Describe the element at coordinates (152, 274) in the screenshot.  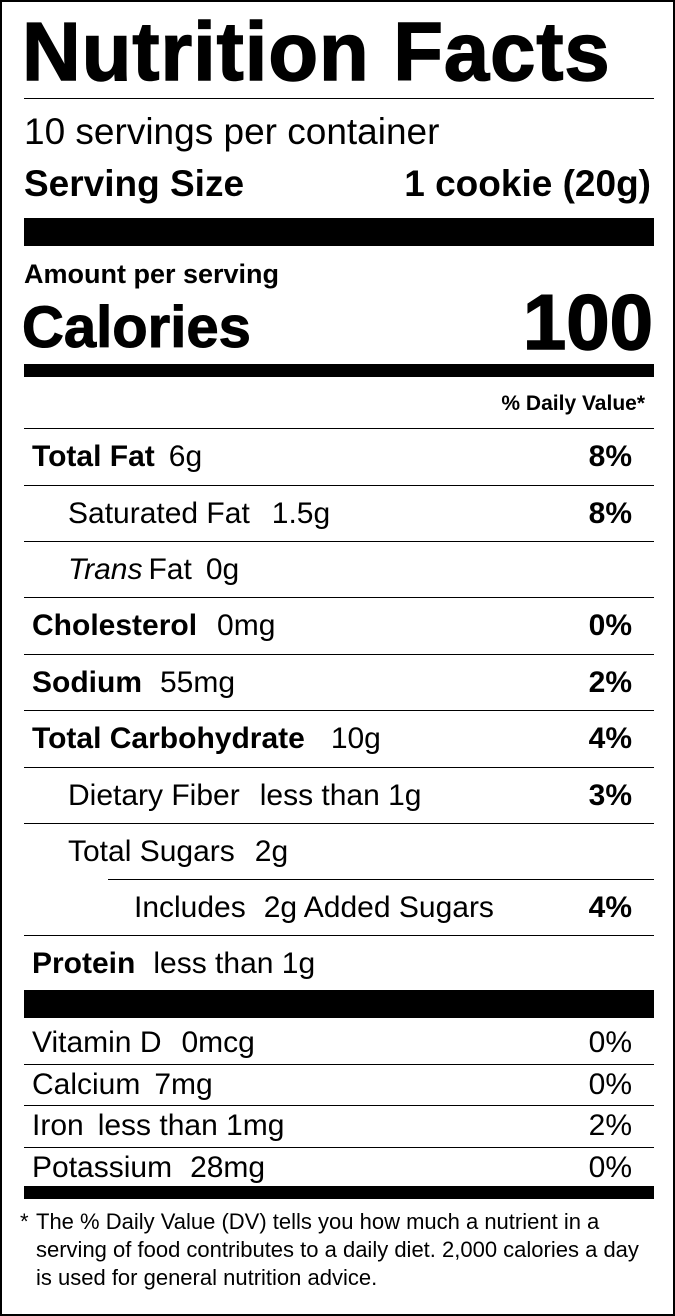
I see `amount-per-serving: Amount per serving` at that location.